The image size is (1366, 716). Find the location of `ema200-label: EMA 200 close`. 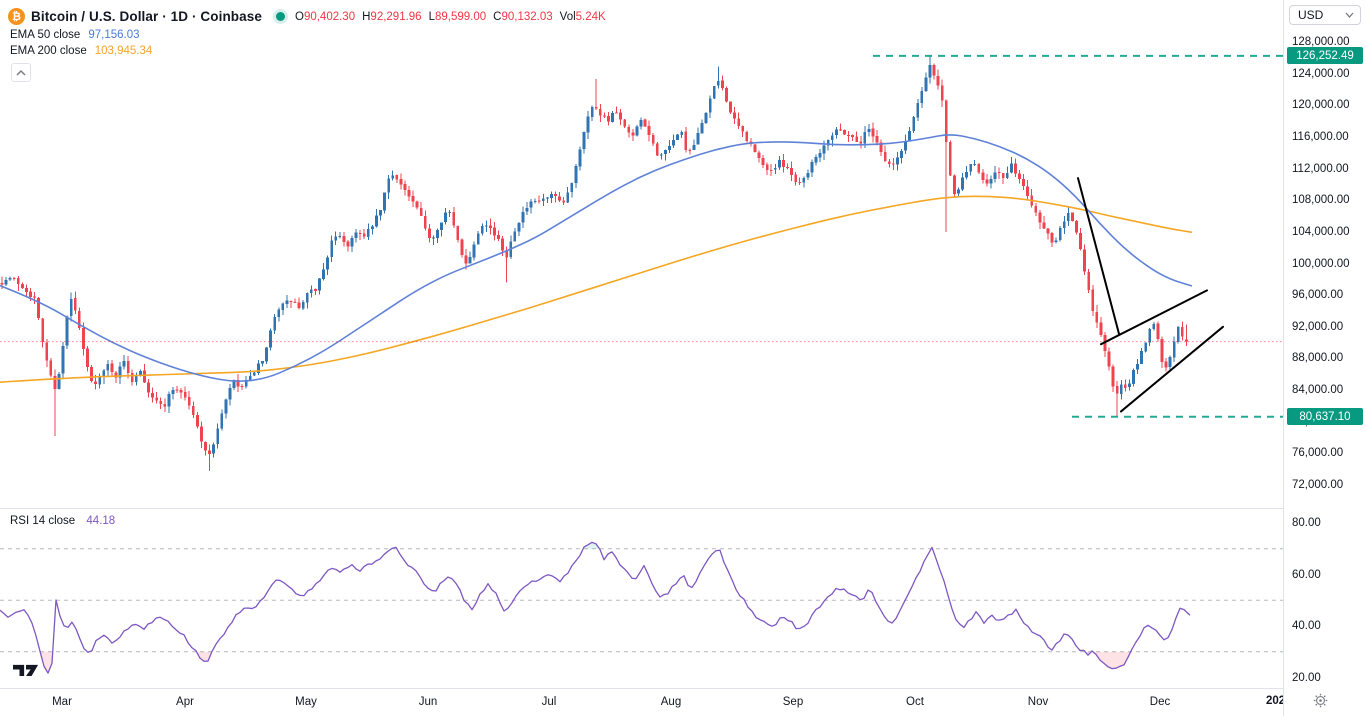

ema200-label: EMA 200 close is located at coordinates (48, 51).